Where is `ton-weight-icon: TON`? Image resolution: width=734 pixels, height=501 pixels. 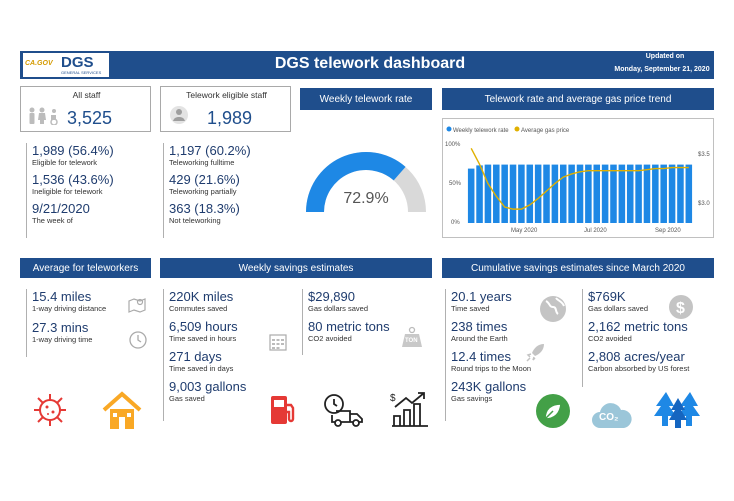 ton-weight-icon: TON is located at coordinates (412, 339).